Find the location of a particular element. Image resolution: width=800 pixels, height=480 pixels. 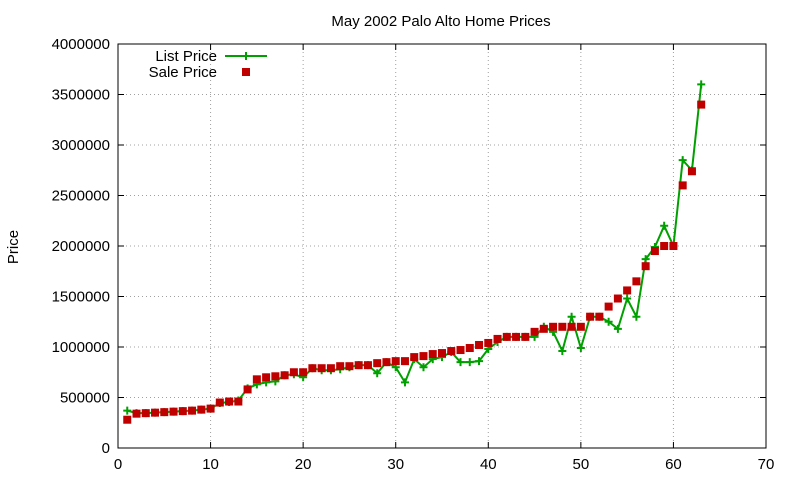

x-tick-label: 0 is located at coordinates (118, 464).